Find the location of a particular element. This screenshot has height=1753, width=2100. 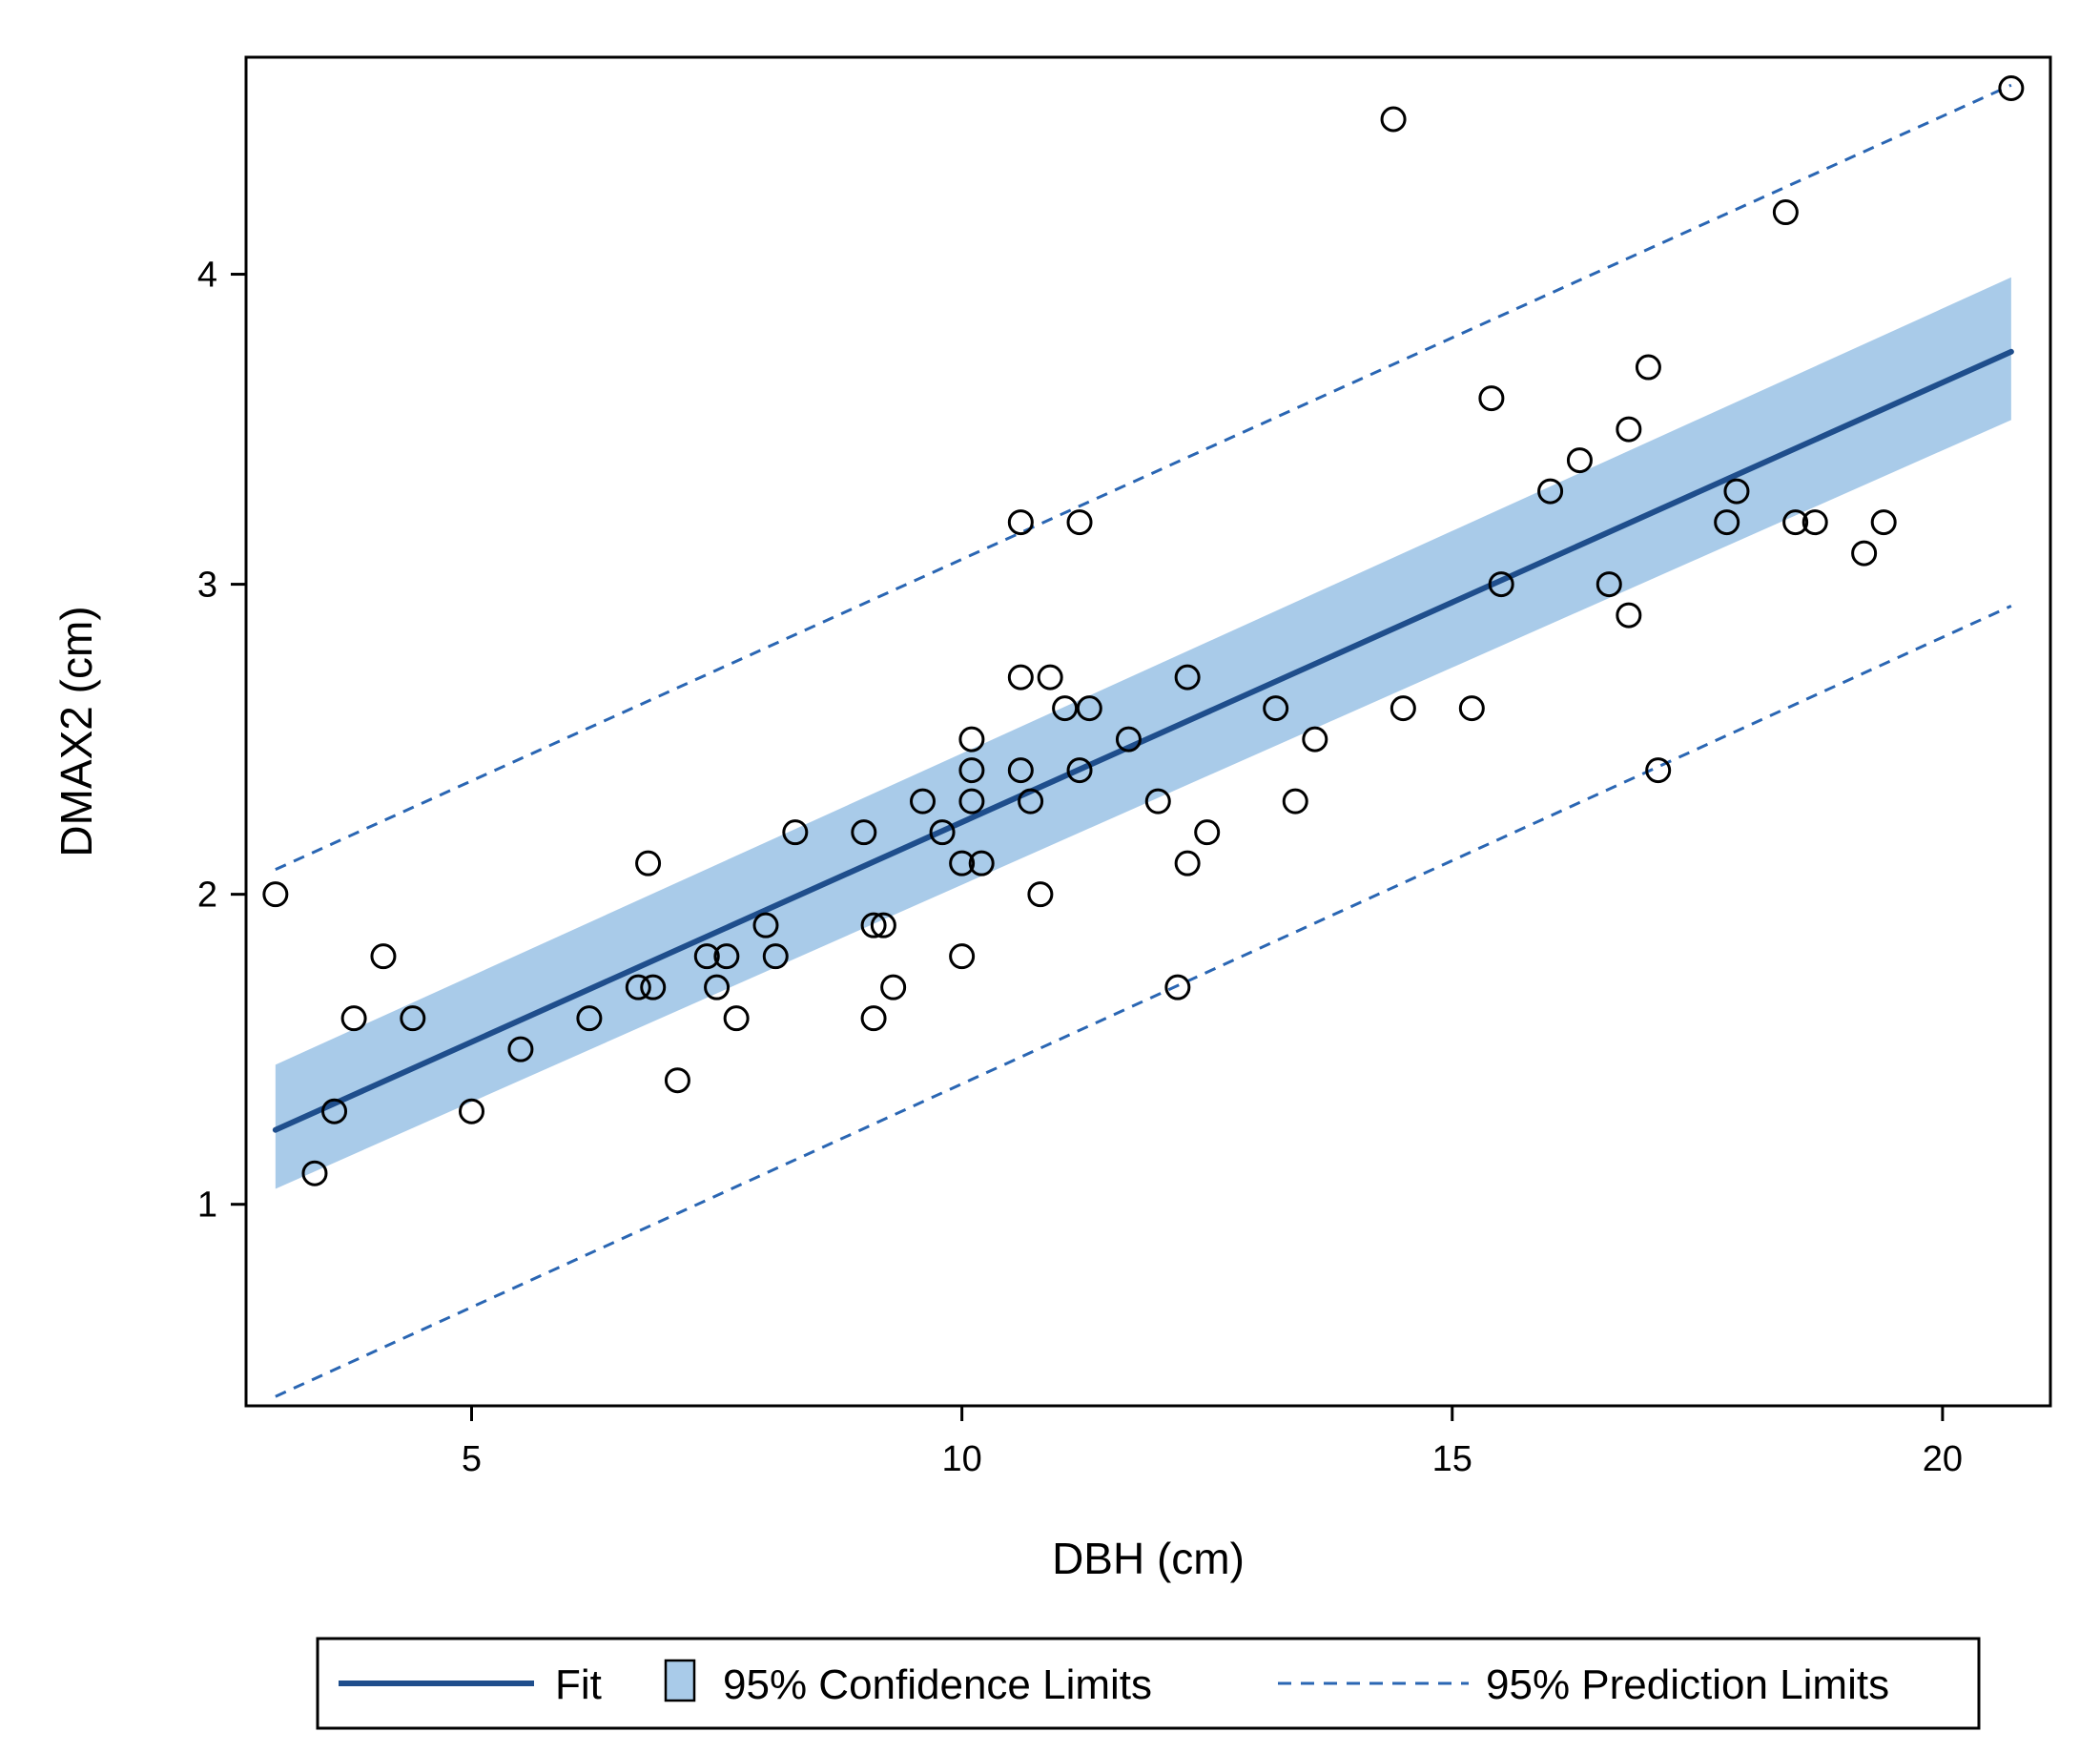

x-tick-label: 10 is located at coordinates (961, 1459).